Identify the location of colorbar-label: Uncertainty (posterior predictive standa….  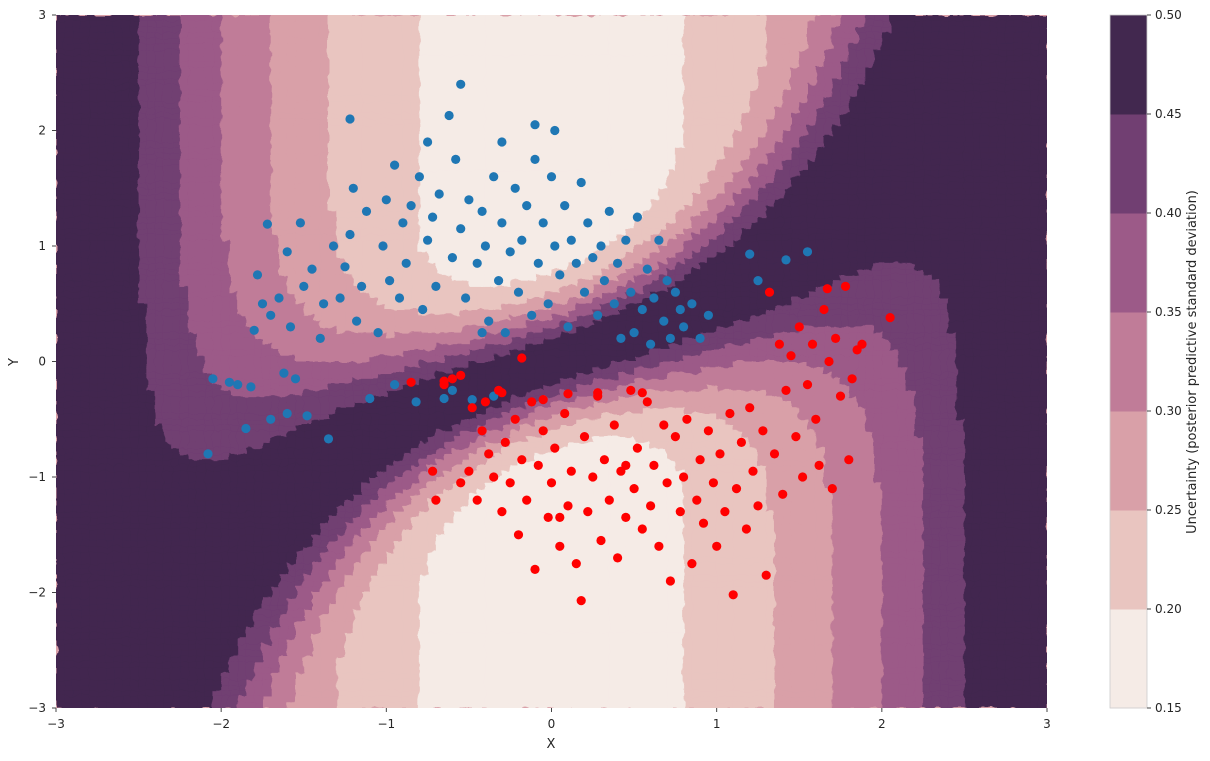
(1192, 362).